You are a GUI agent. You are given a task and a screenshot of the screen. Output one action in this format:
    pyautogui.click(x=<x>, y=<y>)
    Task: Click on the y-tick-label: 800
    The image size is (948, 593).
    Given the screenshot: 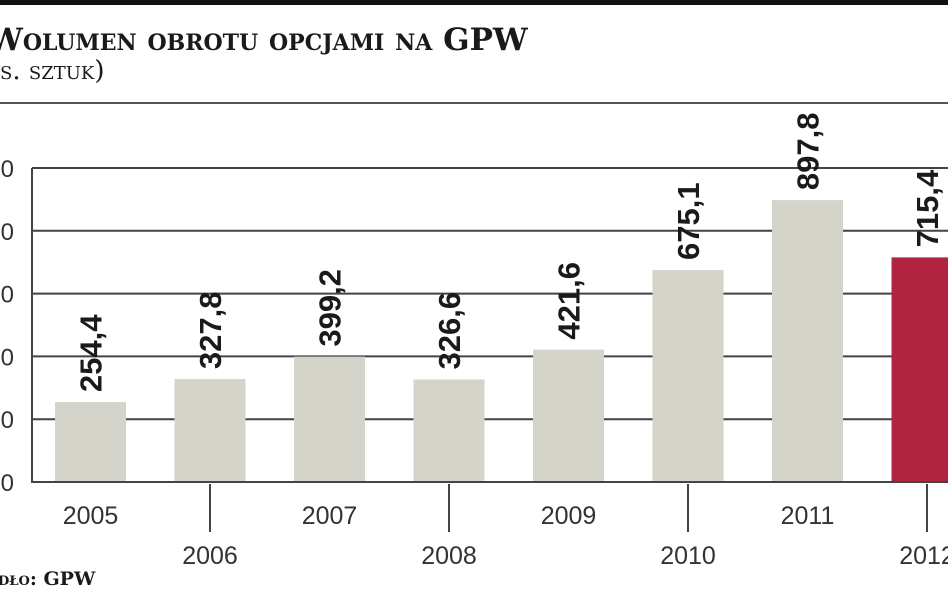 What is the action you would take?
    pyautogui.click(x=7, y=232)
    